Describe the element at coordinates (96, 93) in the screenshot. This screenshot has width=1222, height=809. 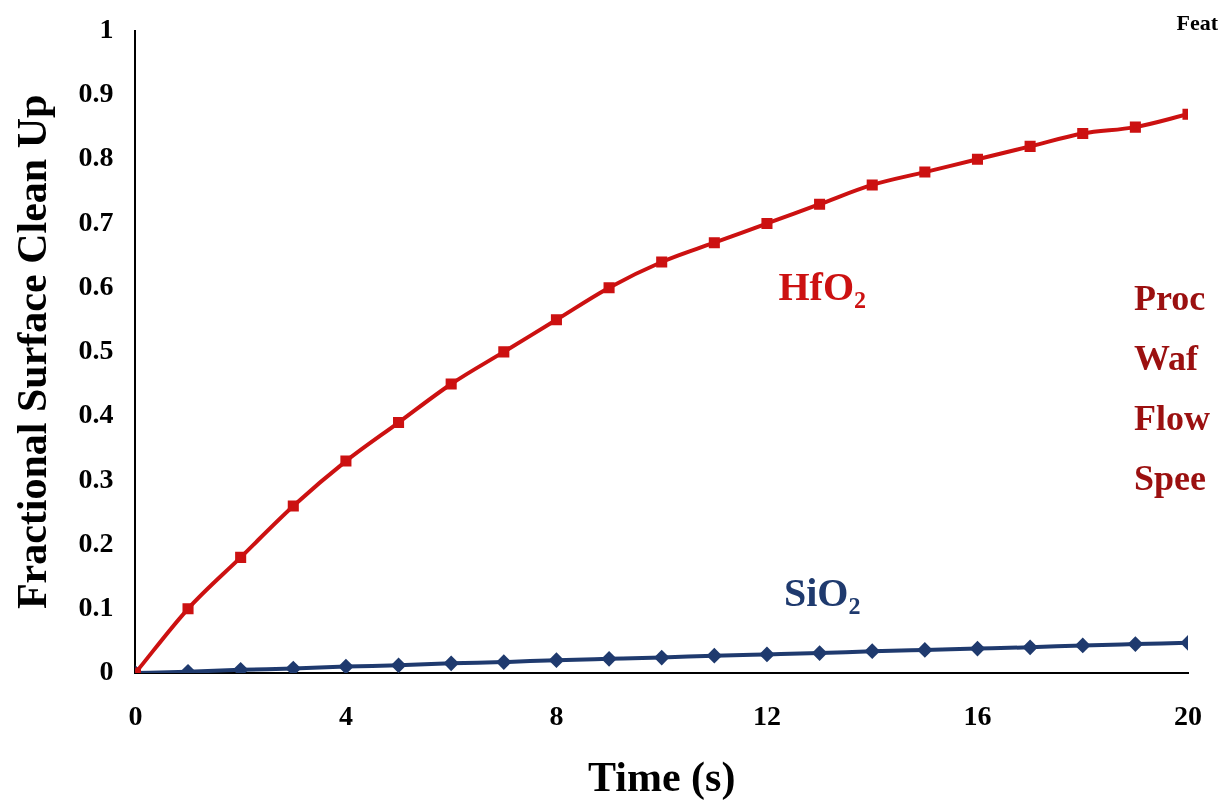
I see `y-tick-label: 0.9` at that location.